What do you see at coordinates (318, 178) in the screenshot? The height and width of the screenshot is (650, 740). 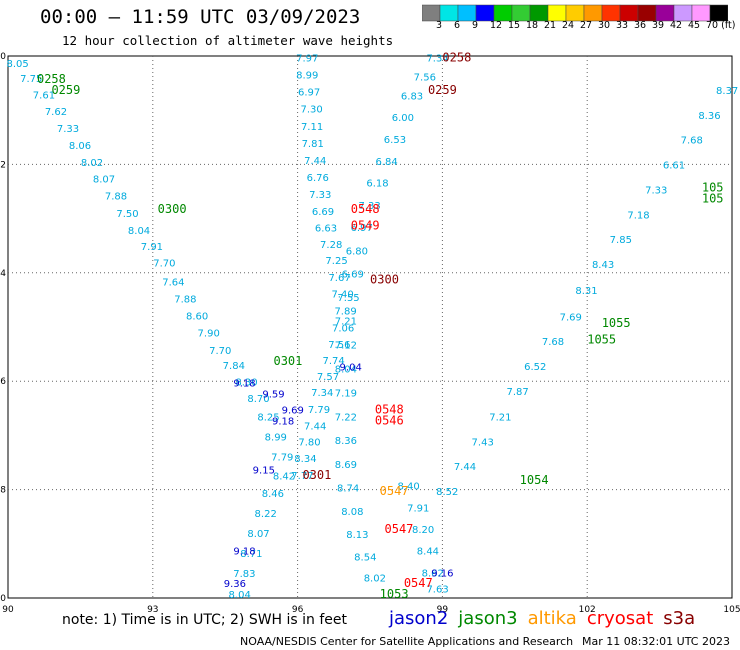 I see `swh-value-label: 6.76` at bounding box center [318, 178].